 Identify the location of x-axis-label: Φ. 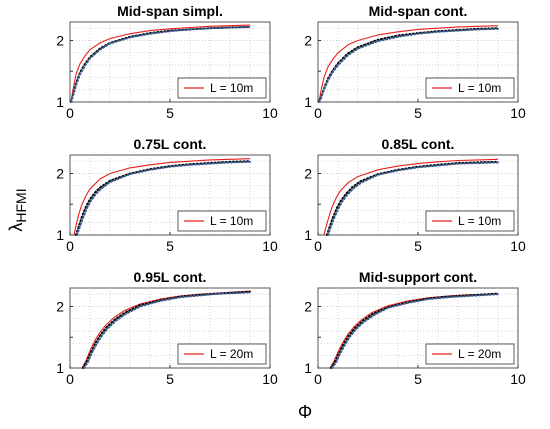
(305, 412).